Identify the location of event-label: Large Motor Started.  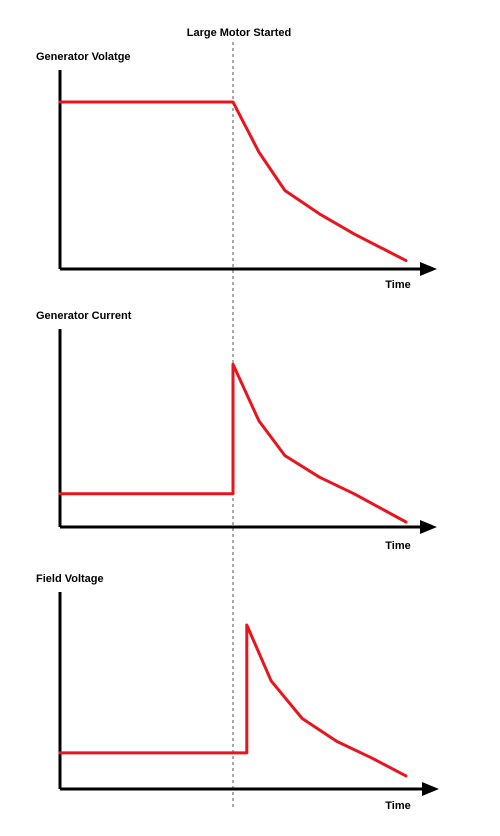
(239, 33).